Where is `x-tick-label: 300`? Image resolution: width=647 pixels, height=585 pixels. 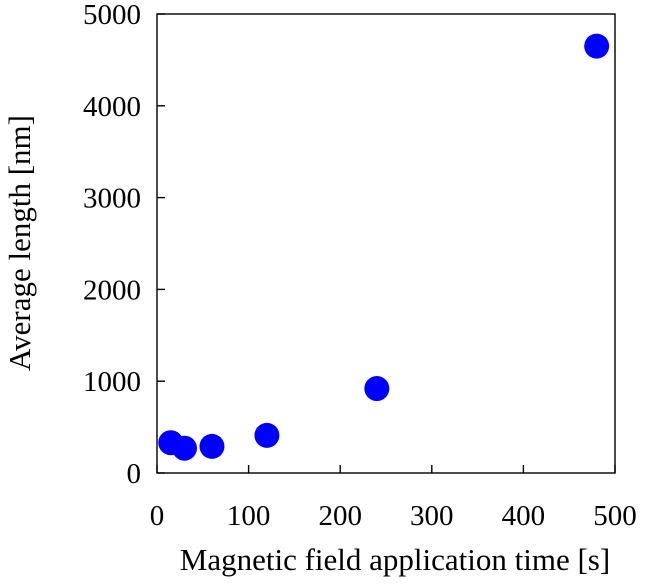
x-tick-label: 300 is located at coordinates (432, 516).